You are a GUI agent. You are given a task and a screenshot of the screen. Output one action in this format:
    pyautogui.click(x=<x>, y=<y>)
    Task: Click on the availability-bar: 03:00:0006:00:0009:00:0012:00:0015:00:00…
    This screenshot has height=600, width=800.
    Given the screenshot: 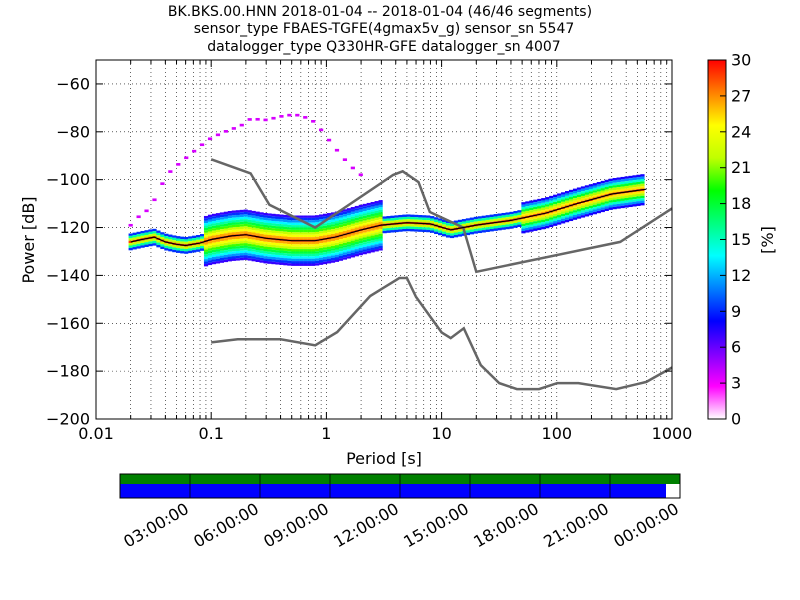 What is the action you would take?
    pyautogui.click(x=400, y=512)
    